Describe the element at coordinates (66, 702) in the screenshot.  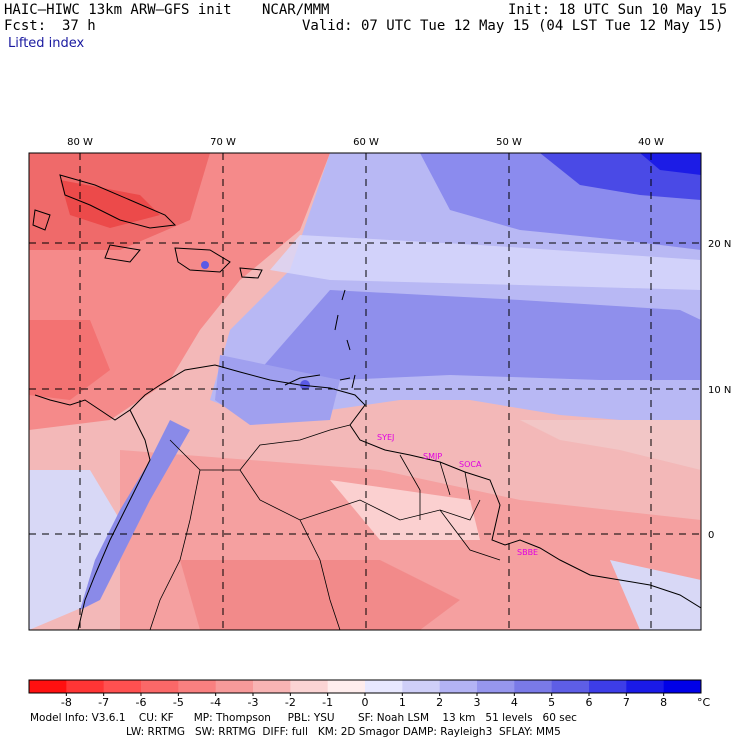
I see `colorbar-label: -8` at that location.